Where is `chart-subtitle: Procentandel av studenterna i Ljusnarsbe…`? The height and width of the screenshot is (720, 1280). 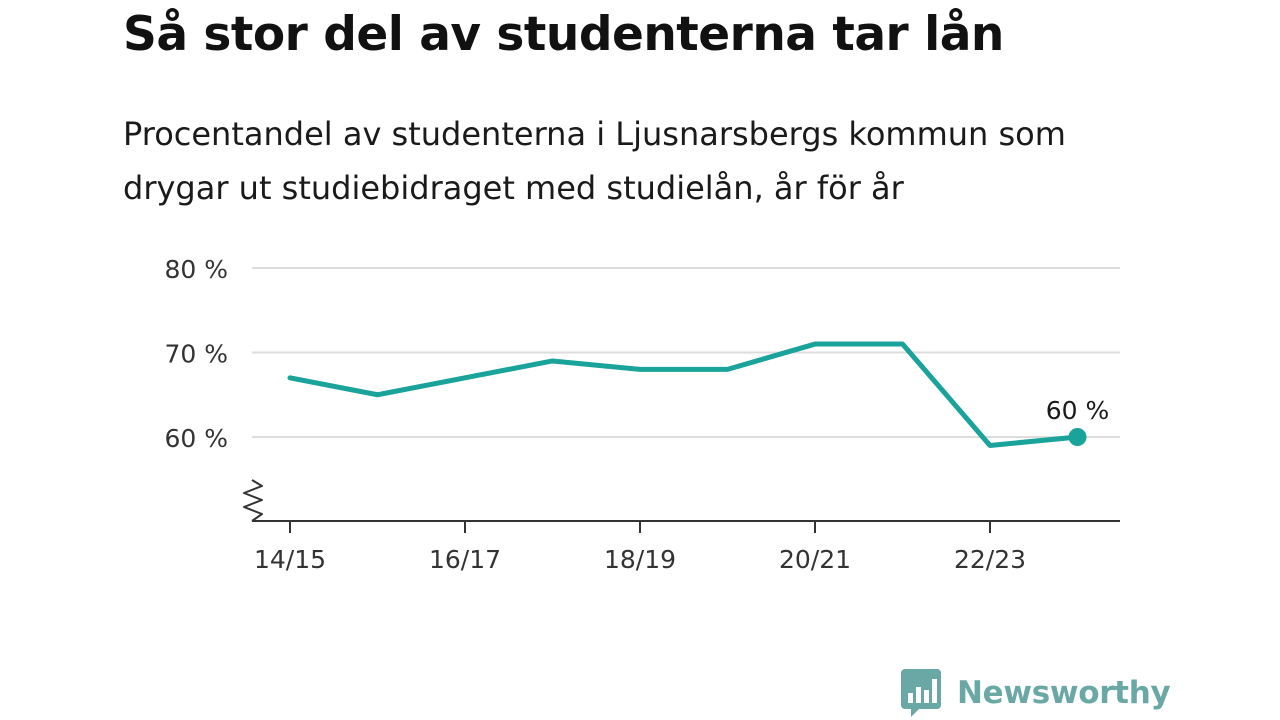
chart-subtitle: Procentandel av studenterna i Ljusnarsbe… is located at coordinates (594, 161).